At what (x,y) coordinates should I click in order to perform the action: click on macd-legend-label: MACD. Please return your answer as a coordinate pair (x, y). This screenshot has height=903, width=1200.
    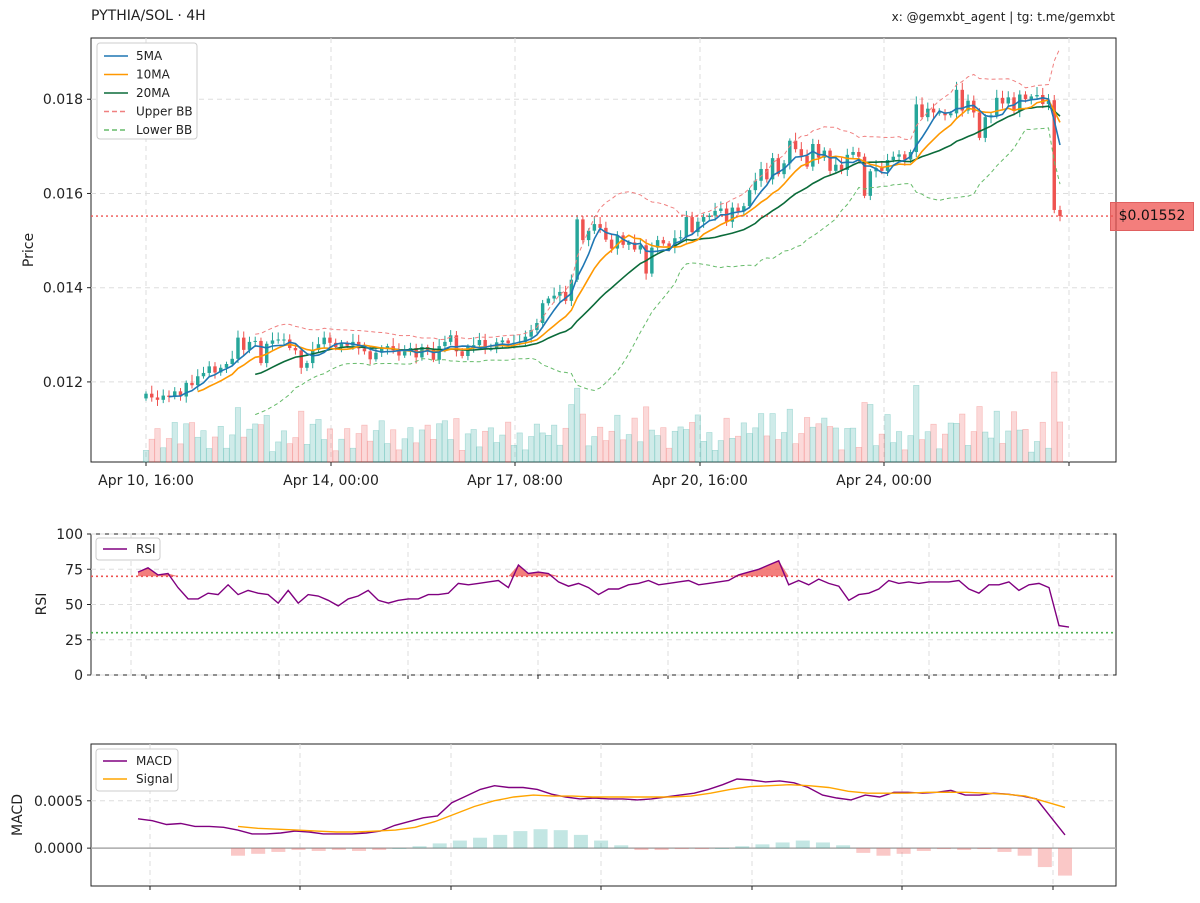
    Looking at the image, I should click on (154, 761).